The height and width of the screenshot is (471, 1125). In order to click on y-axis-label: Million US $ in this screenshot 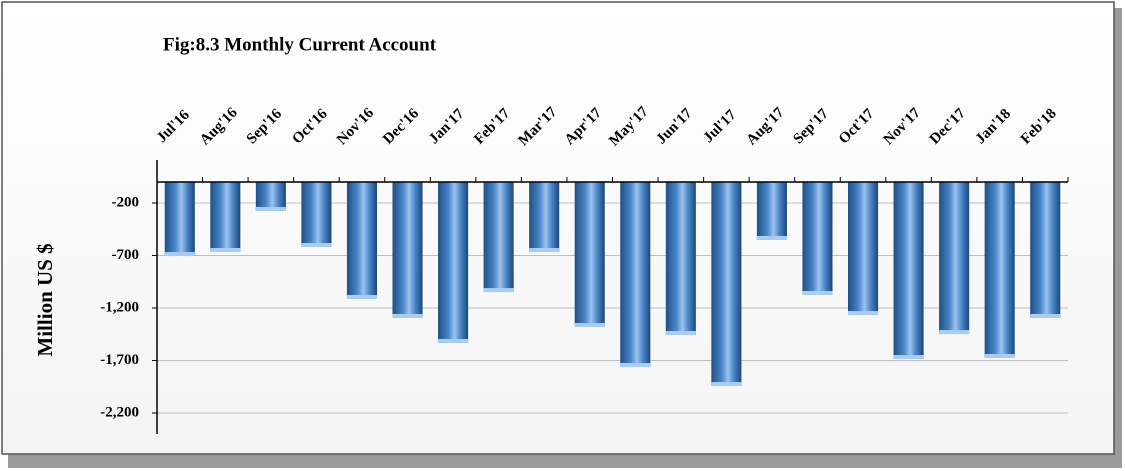, I will do `click(45, 299)`.